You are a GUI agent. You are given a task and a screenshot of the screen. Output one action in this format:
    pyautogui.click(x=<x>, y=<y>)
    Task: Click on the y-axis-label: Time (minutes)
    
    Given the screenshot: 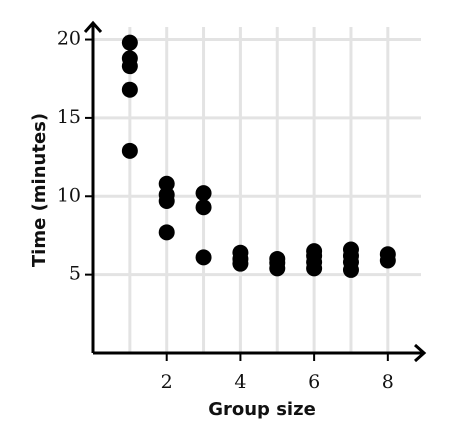 What is the action you would take?
    pyautogui.click(x=39, y=190)
    